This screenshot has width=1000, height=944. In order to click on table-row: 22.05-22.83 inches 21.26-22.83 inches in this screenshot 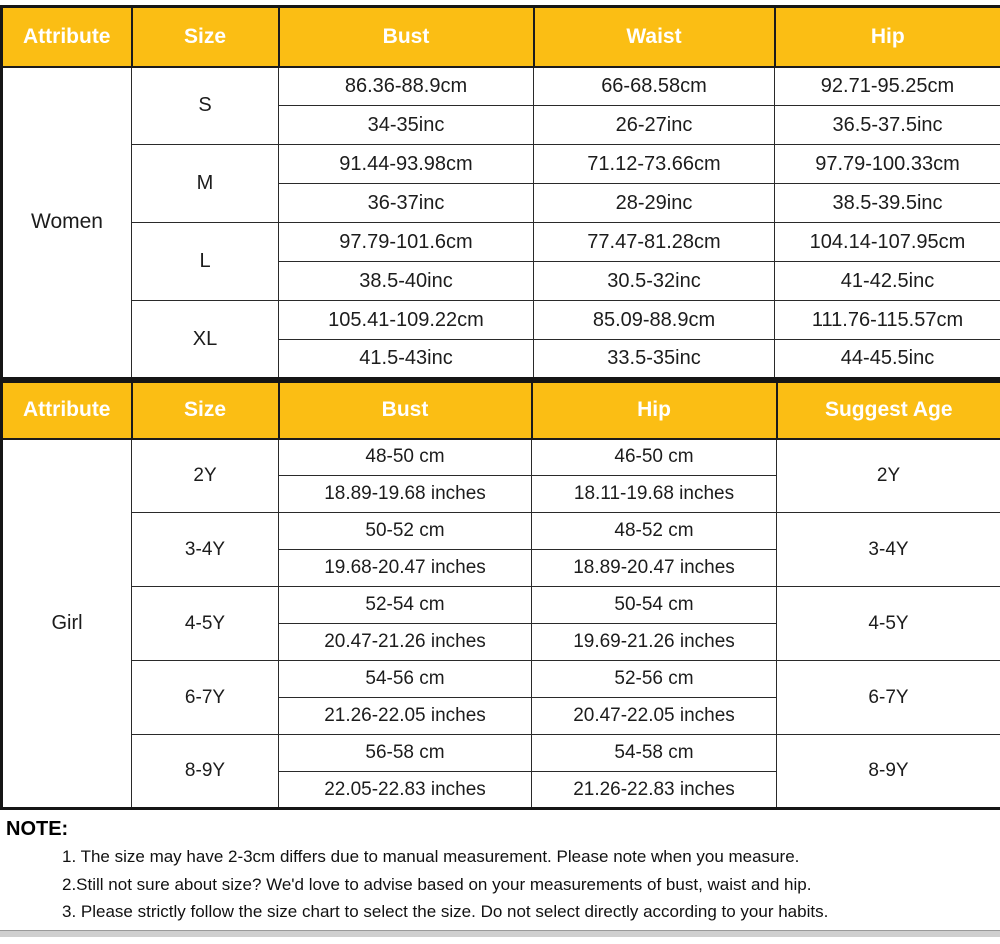, I will do `click(501, 790)`.